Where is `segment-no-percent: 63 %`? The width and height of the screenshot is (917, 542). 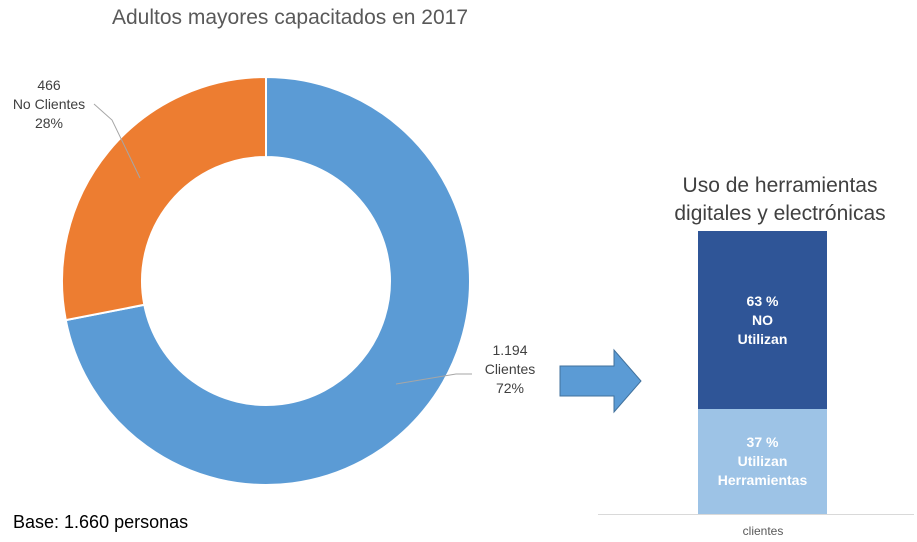
segment-no-percent: 63 % is located at coordinates (762, 300).